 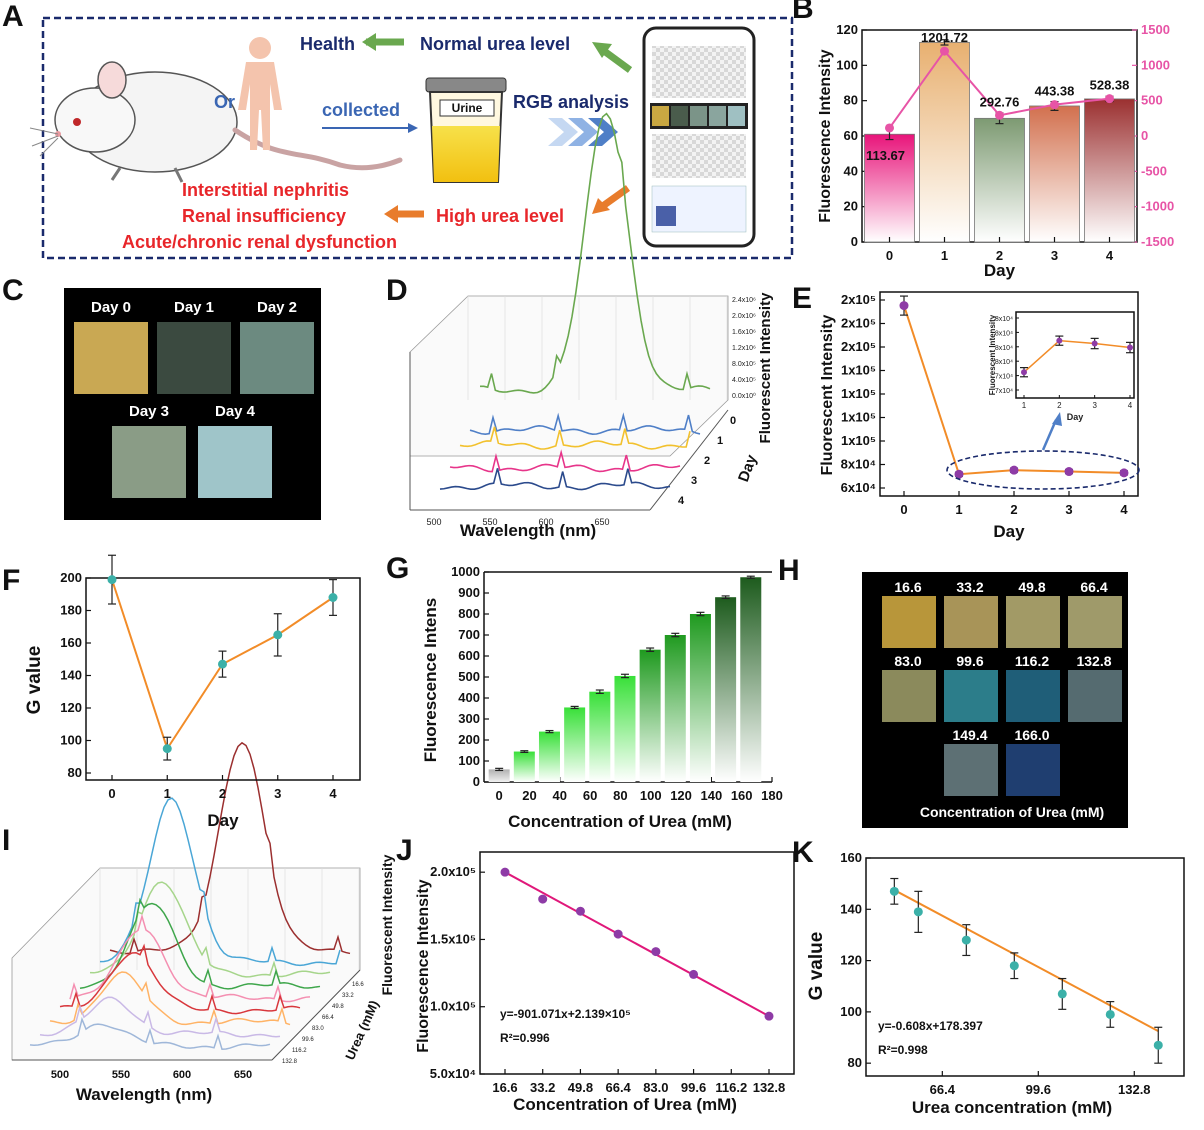 What do you see at coordinates (504, 1087) in the screenshot?
I see `x-tick-label: 16.6` at bounding box center [504, 1087].